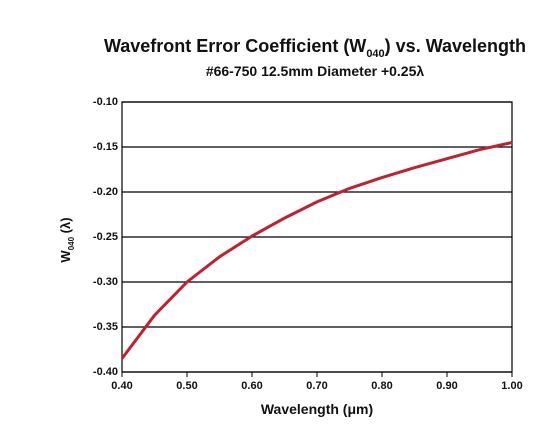 This screenshot has height=429, width=550. Describe the element at coordinates (381, 386) in the screenshot. I see `x-tick-label: 0.80` at that location.